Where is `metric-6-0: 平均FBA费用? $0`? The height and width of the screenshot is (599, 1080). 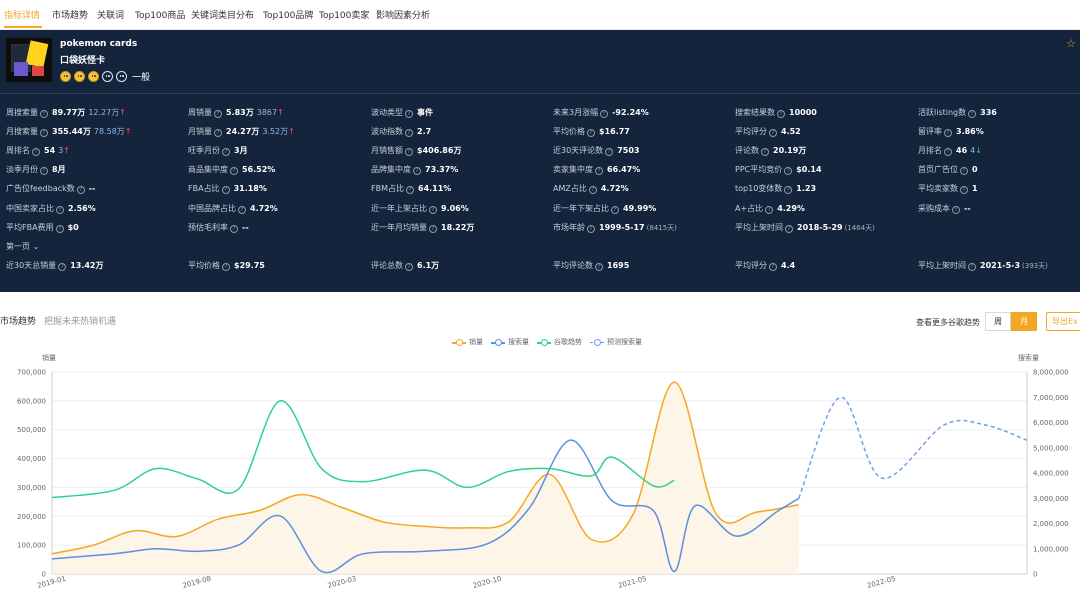 metric-6-0: 平均FBA费用? $0 is located at coordinates (42, 228).